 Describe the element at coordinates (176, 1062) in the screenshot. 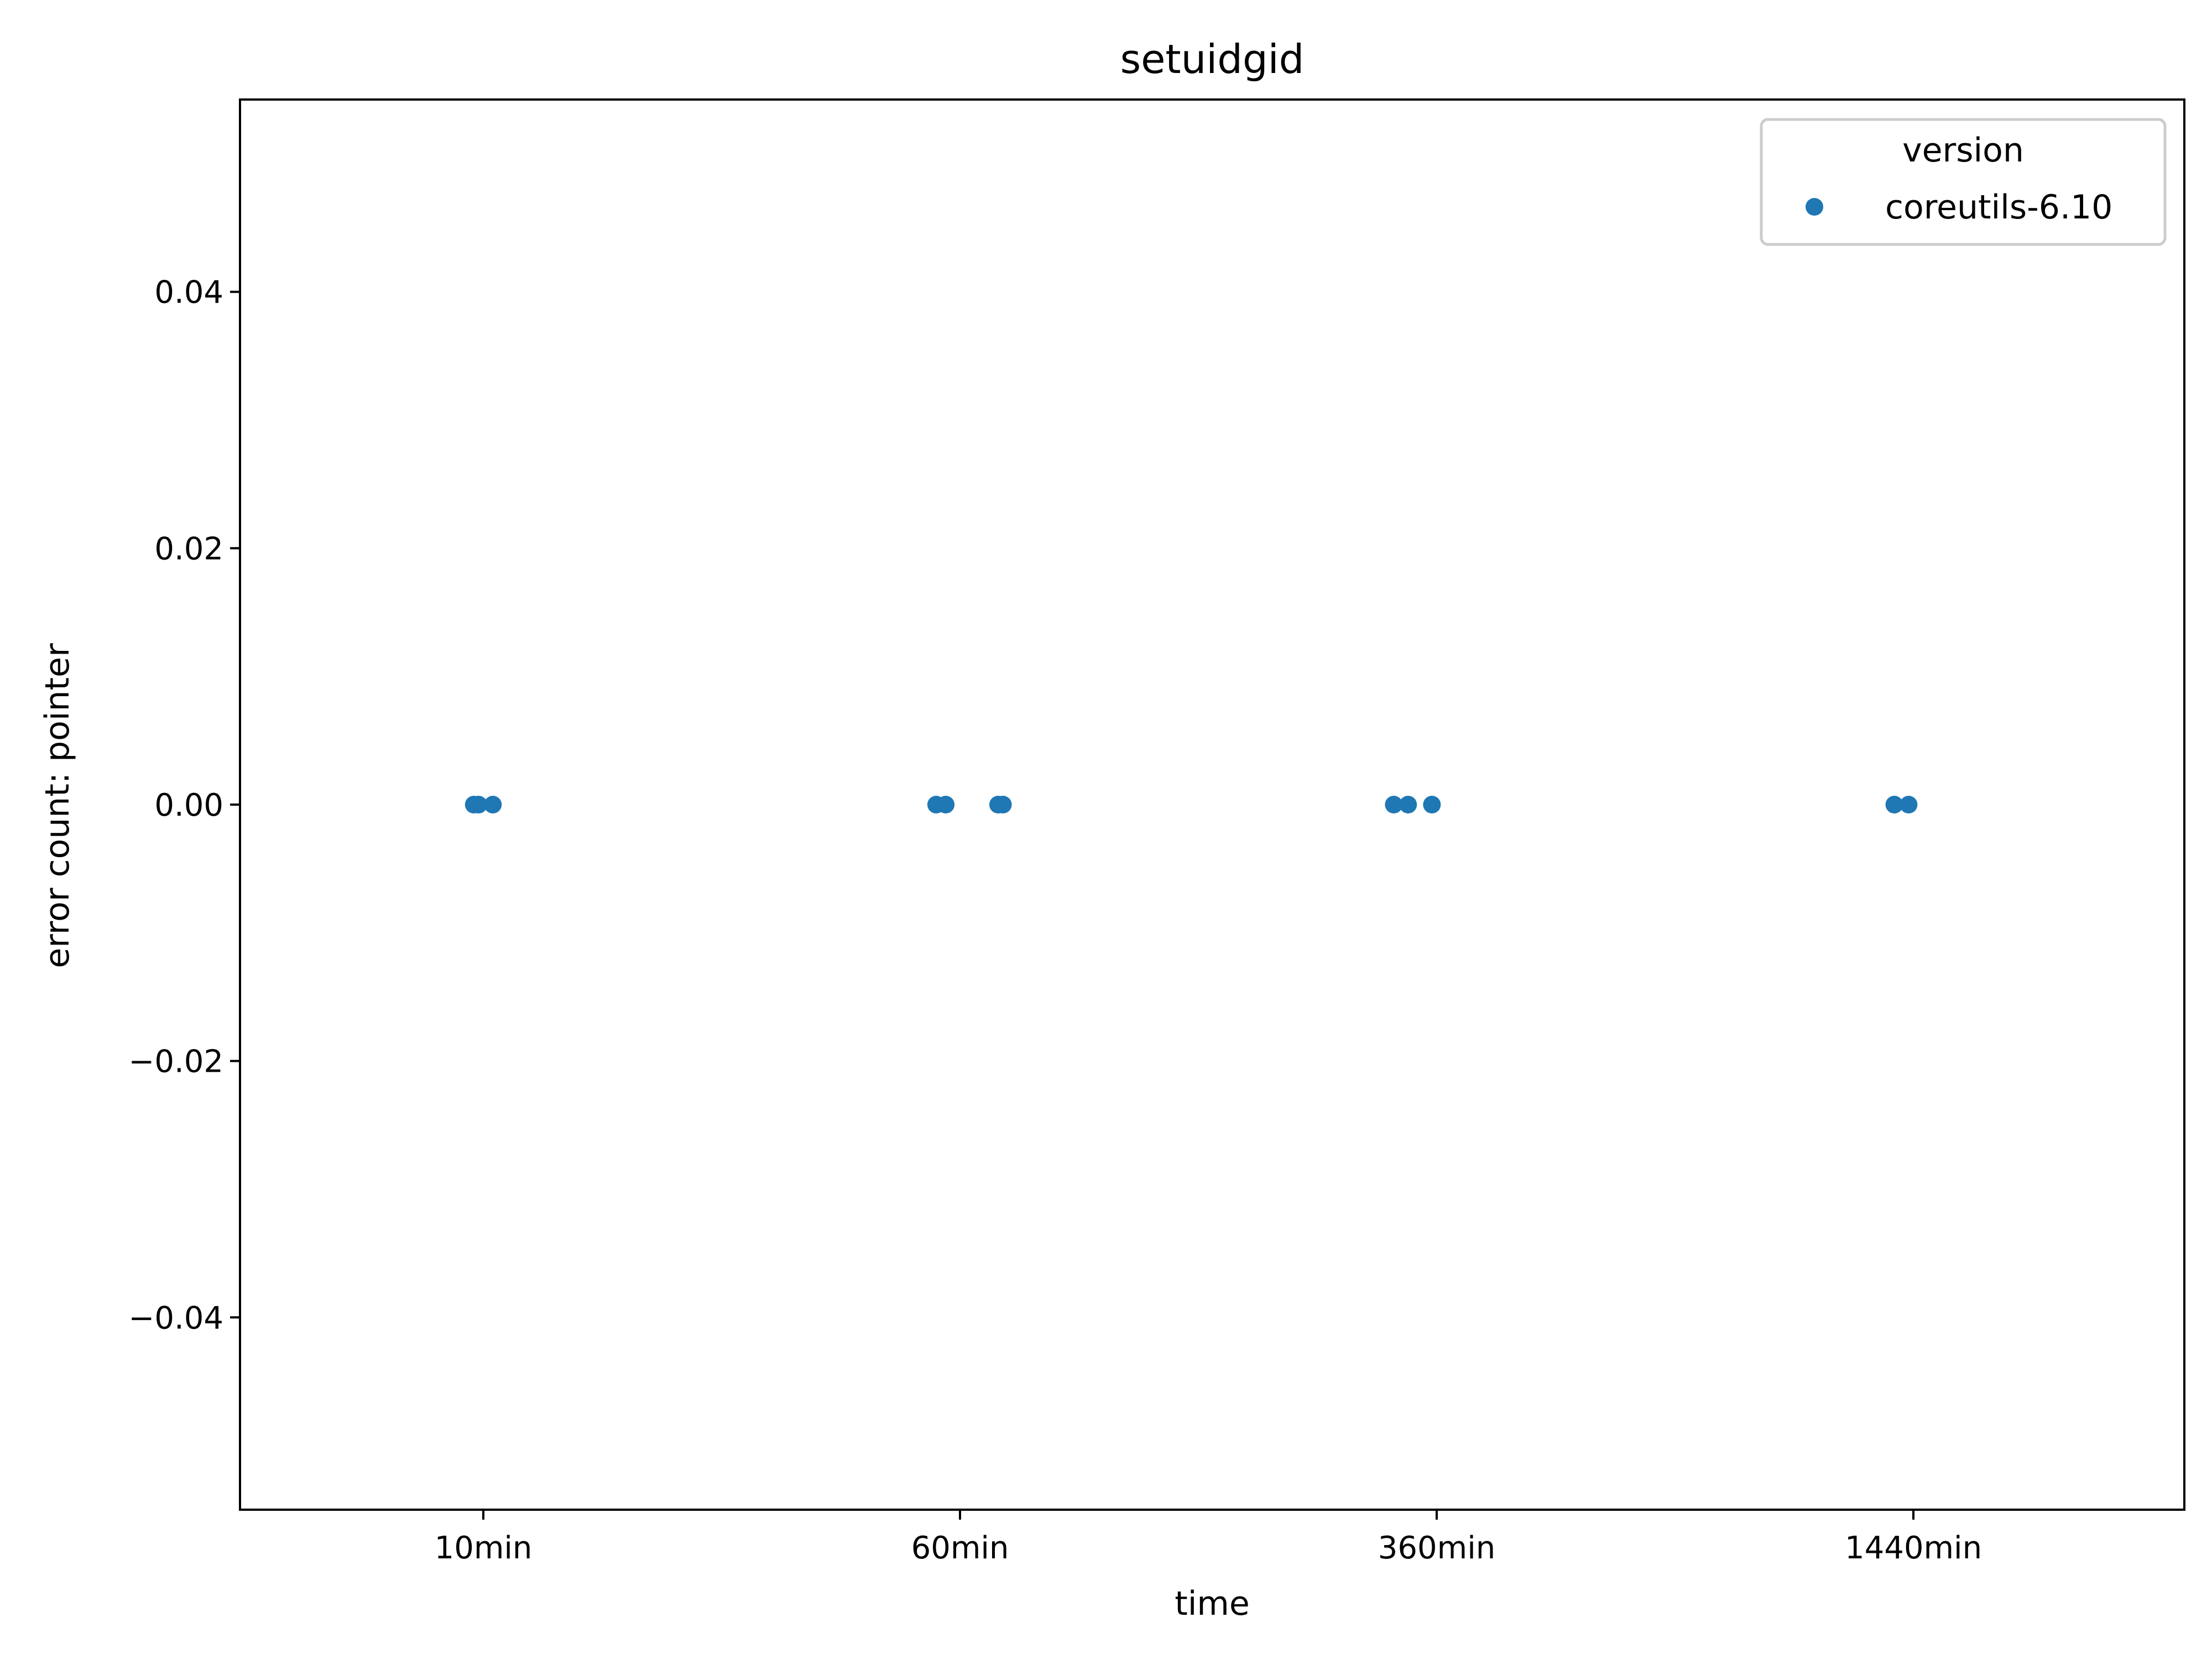

I see `y-tick-label: −0.02` at that location.